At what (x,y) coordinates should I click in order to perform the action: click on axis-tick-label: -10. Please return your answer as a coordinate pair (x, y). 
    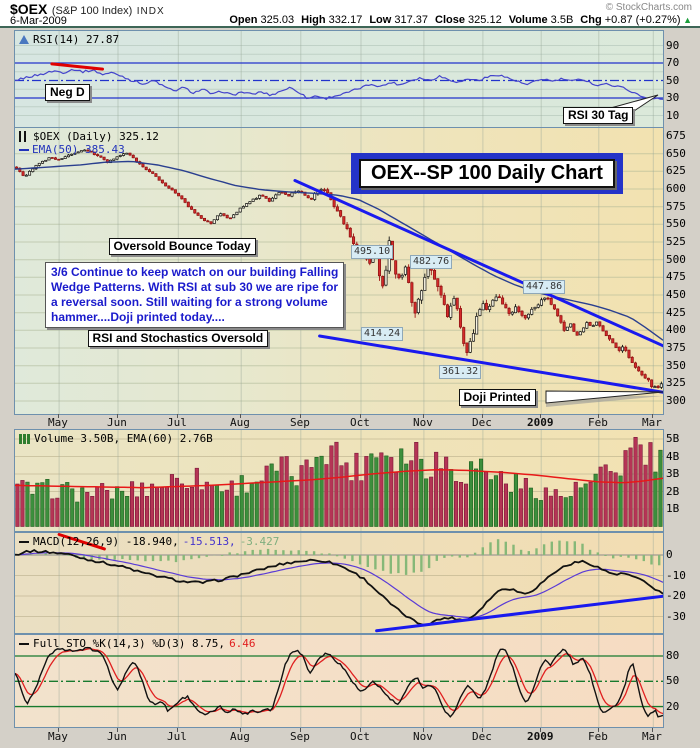
    Looking at the image, I should click on (676, 575).